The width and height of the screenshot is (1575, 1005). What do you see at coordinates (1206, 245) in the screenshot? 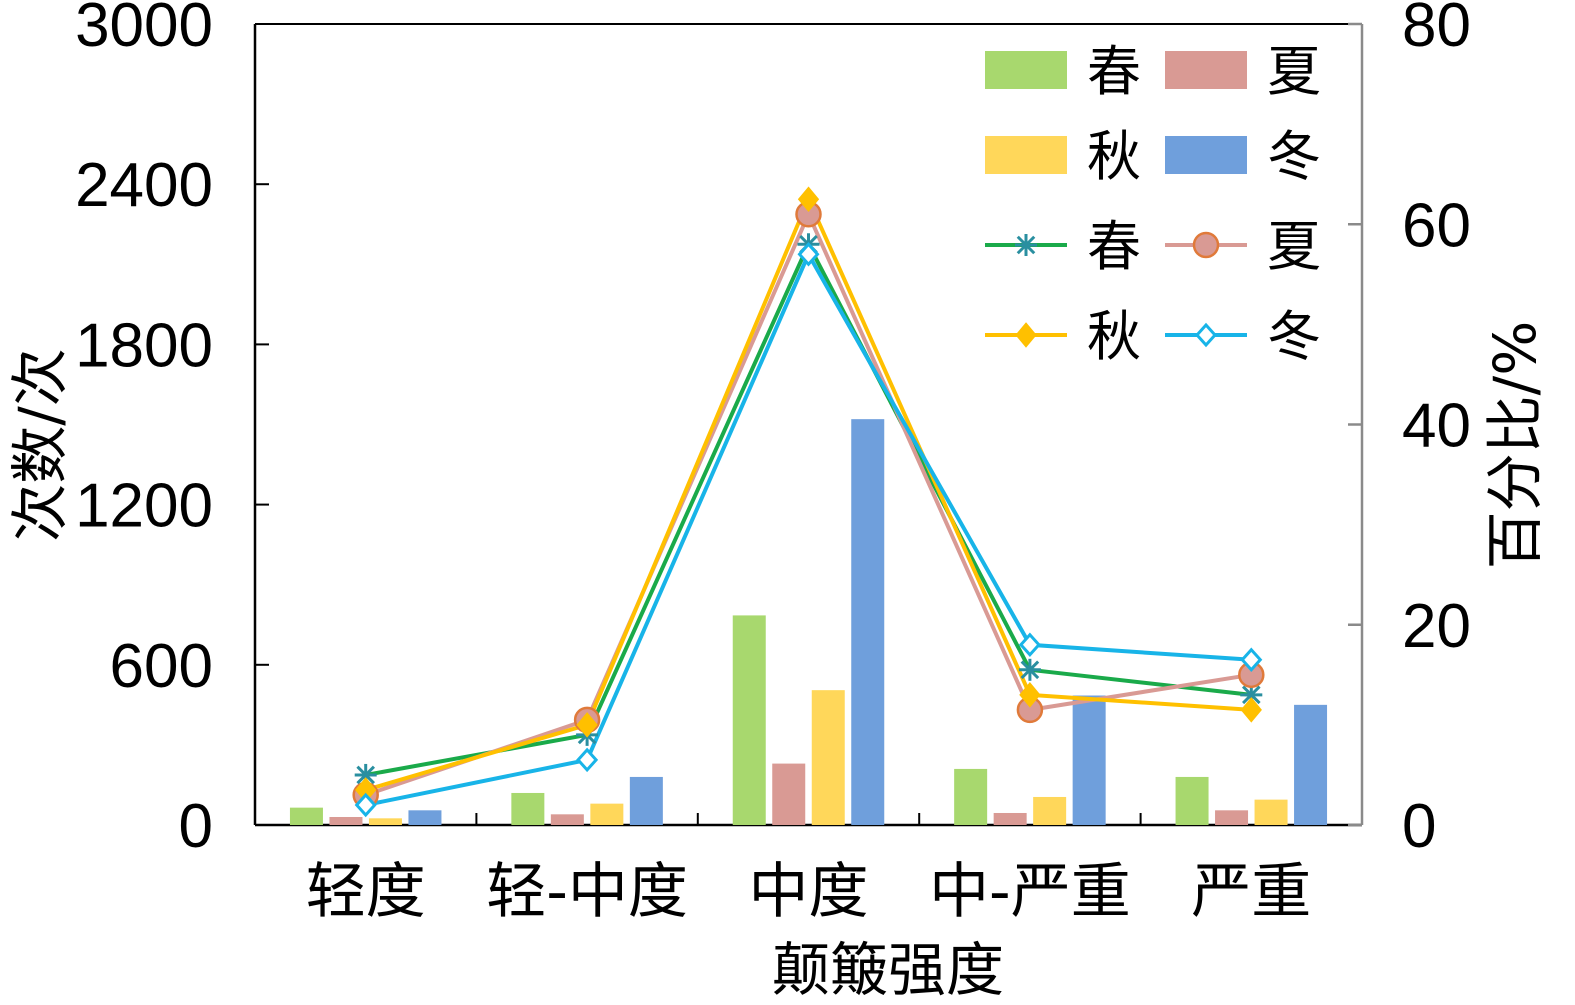
I see `legend-marker-夏` at bounding box center [1206, 245].